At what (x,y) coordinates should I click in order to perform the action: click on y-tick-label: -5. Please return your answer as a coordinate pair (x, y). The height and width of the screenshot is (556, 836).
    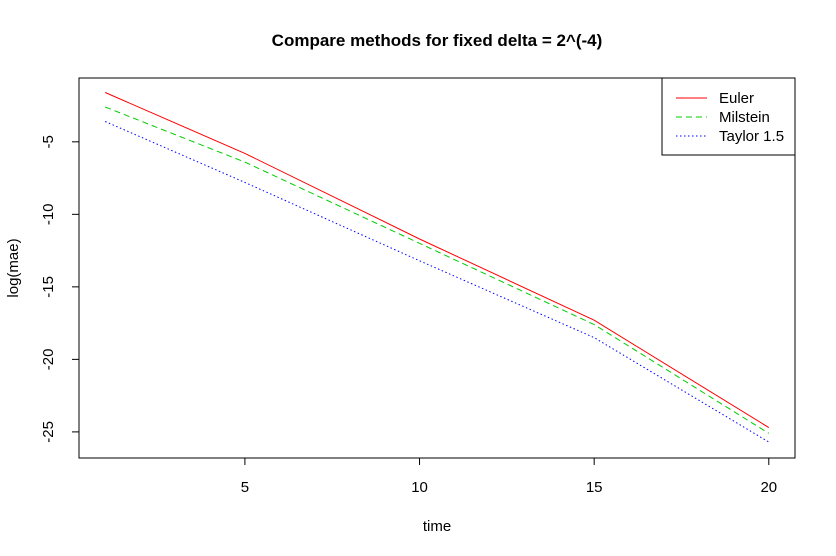
    Looking at the image, I should click on (48, 141).